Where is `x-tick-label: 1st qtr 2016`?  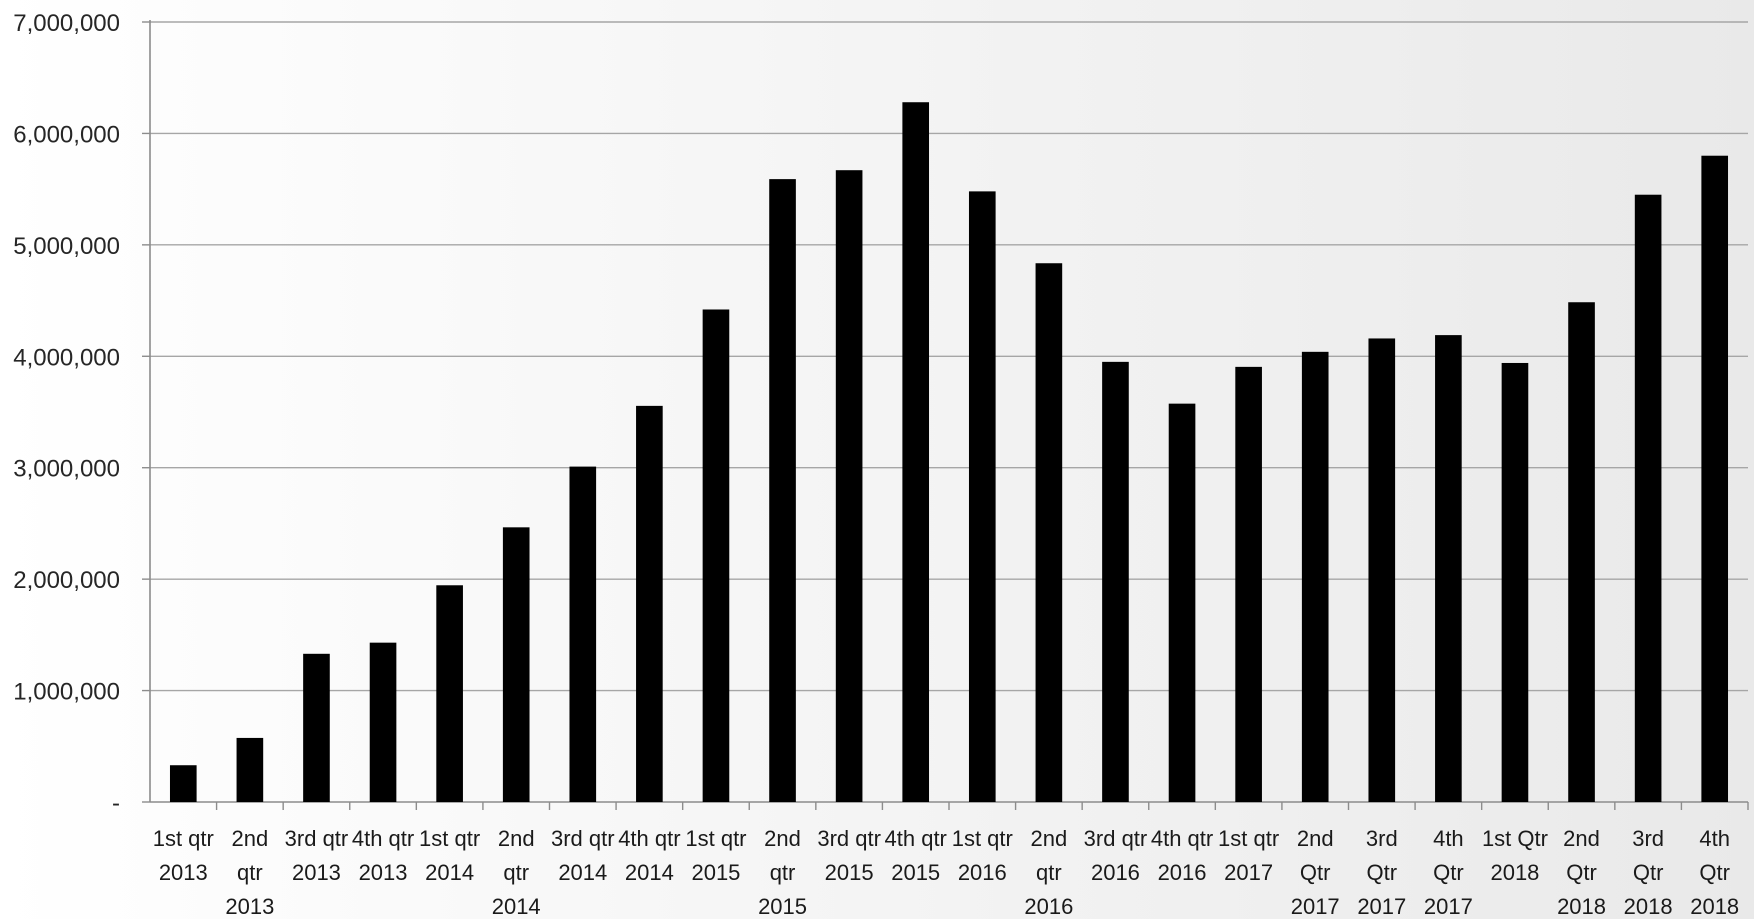
x-tick-label: 1st qtr 2016 is located at coordinates (982, 855).